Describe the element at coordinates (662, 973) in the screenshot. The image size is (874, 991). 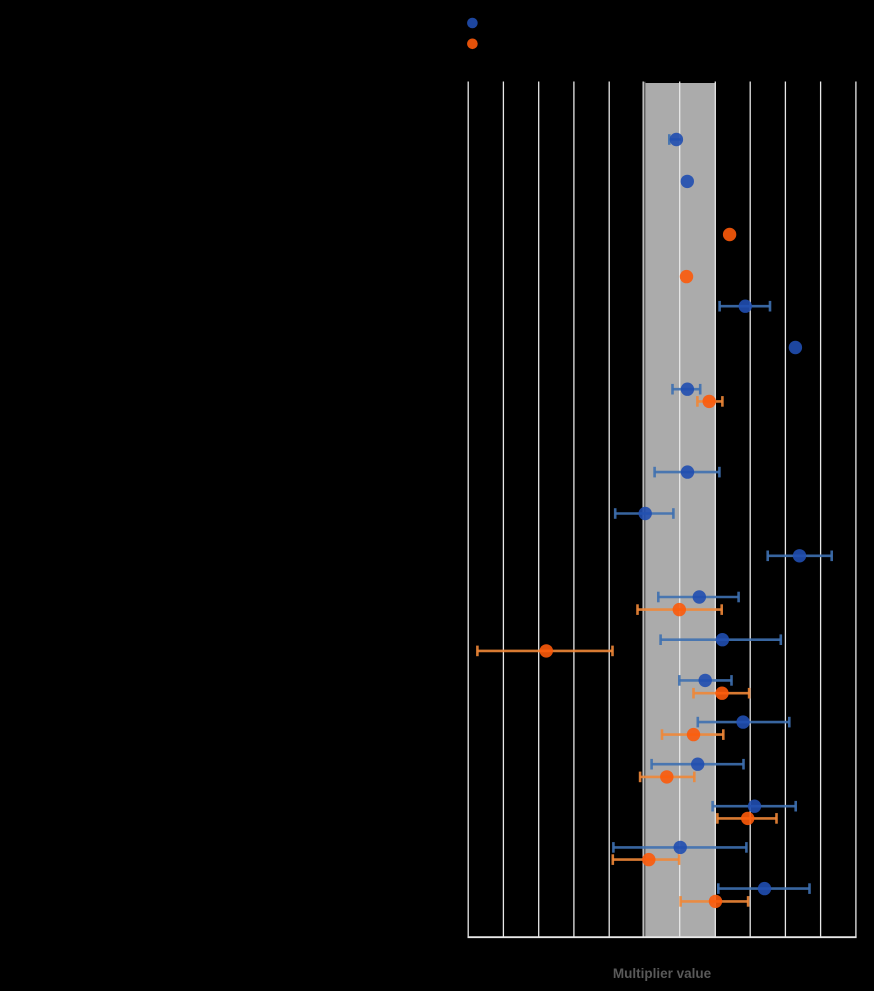
I see `svg-text: Multiplier value` at that location.